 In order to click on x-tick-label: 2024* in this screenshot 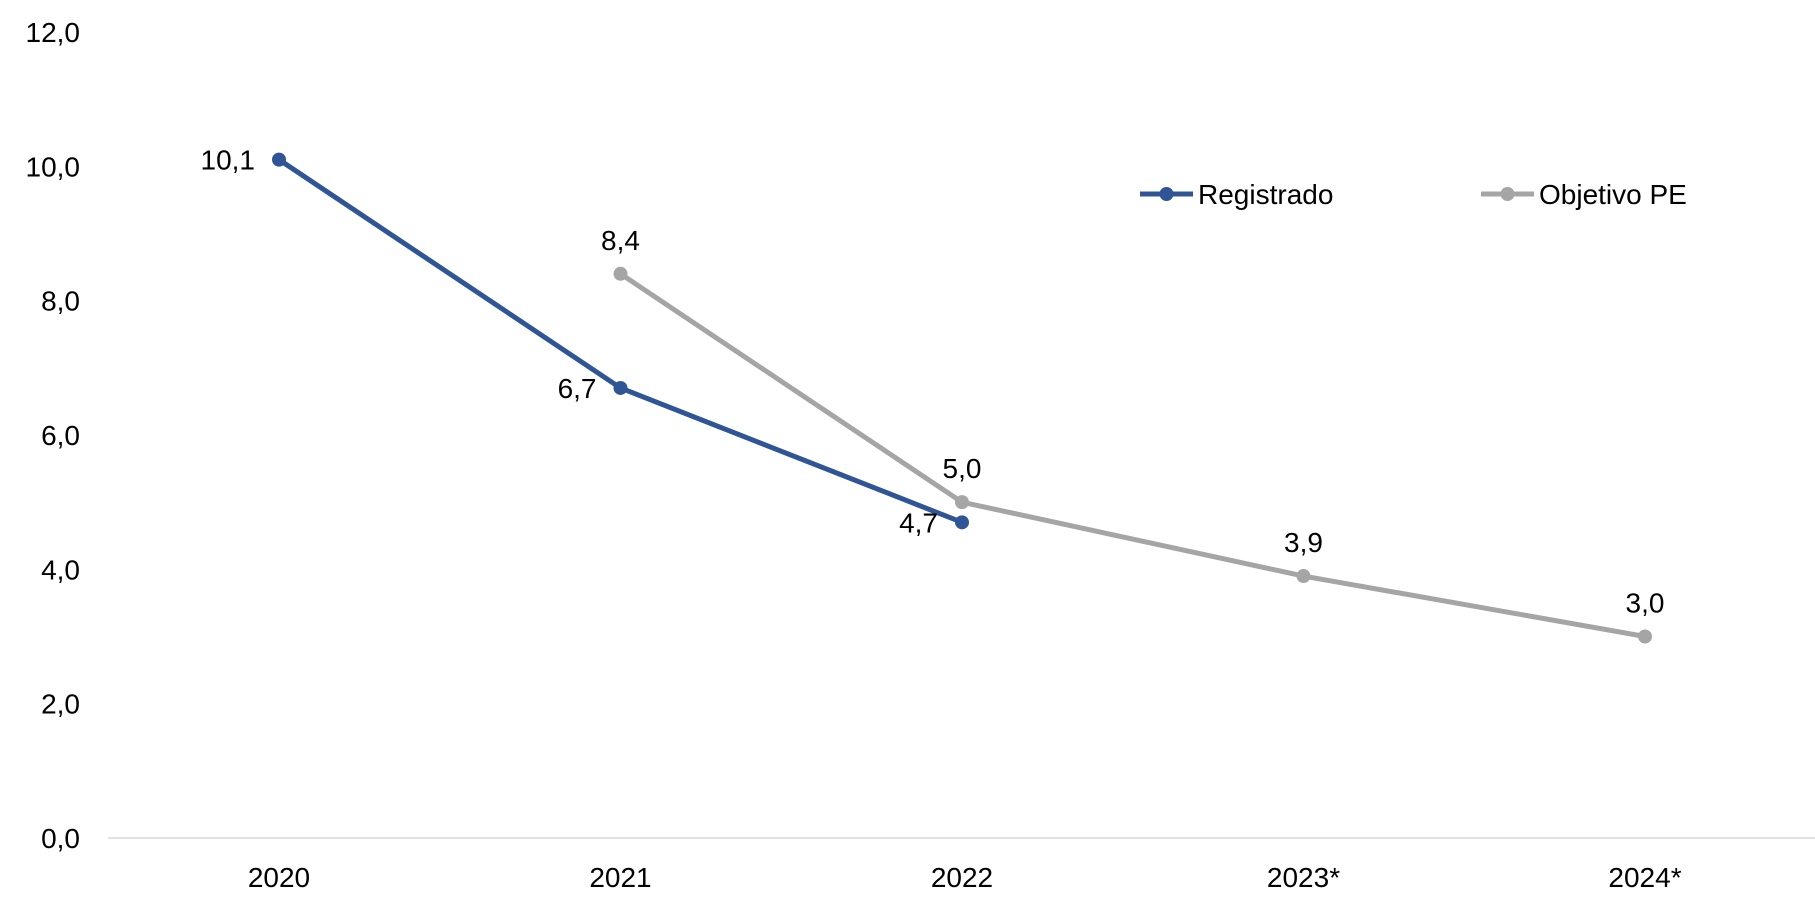, I will do `click(1644, 877)`.